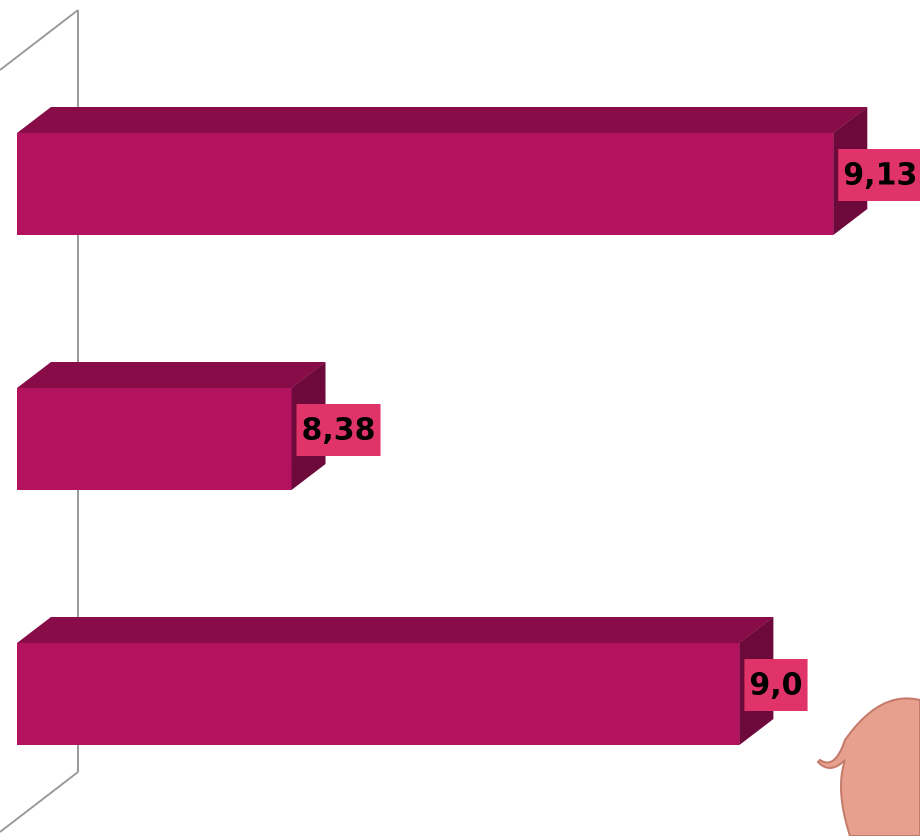 This screenshot has height=836, width=920. I want to click on decorative-blob, so click(868, 766).